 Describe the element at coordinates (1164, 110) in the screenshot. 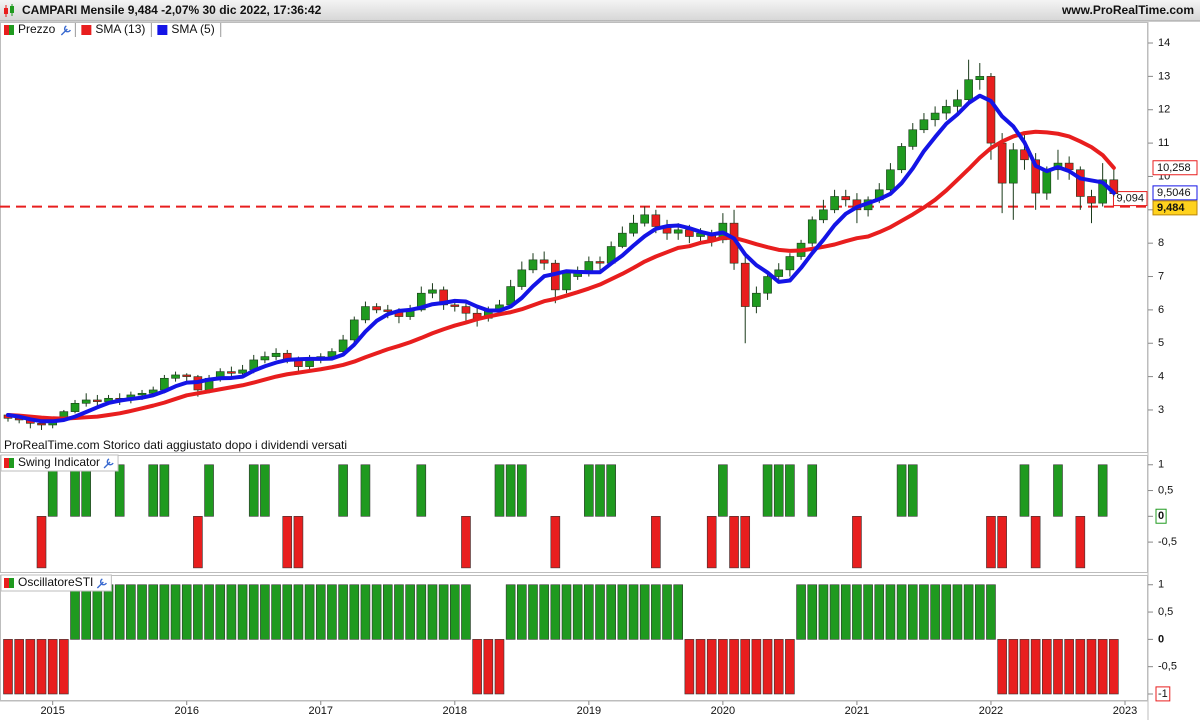

I see `y-tick-label: 12` at that location.